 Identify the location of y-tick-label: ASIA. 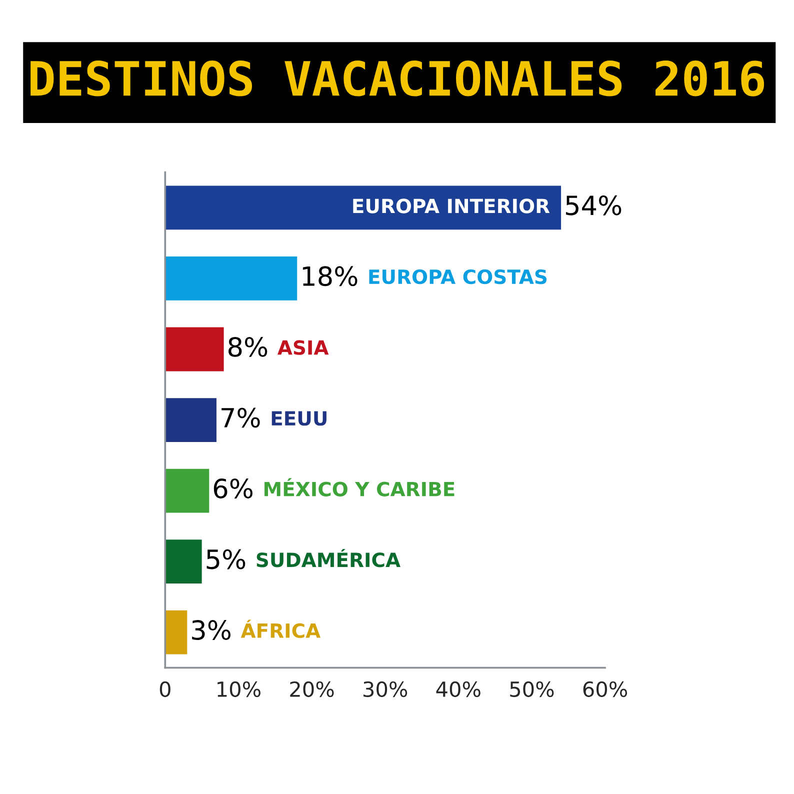
(303, 347).